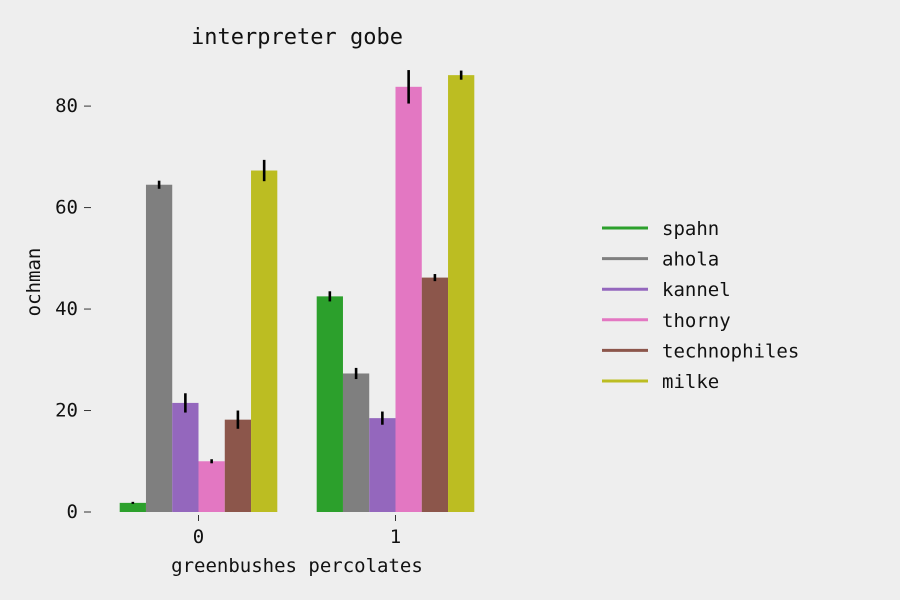 This screenshot has width=900, height=600. I want to click on y-tick-label: 0, so click(72, 512).